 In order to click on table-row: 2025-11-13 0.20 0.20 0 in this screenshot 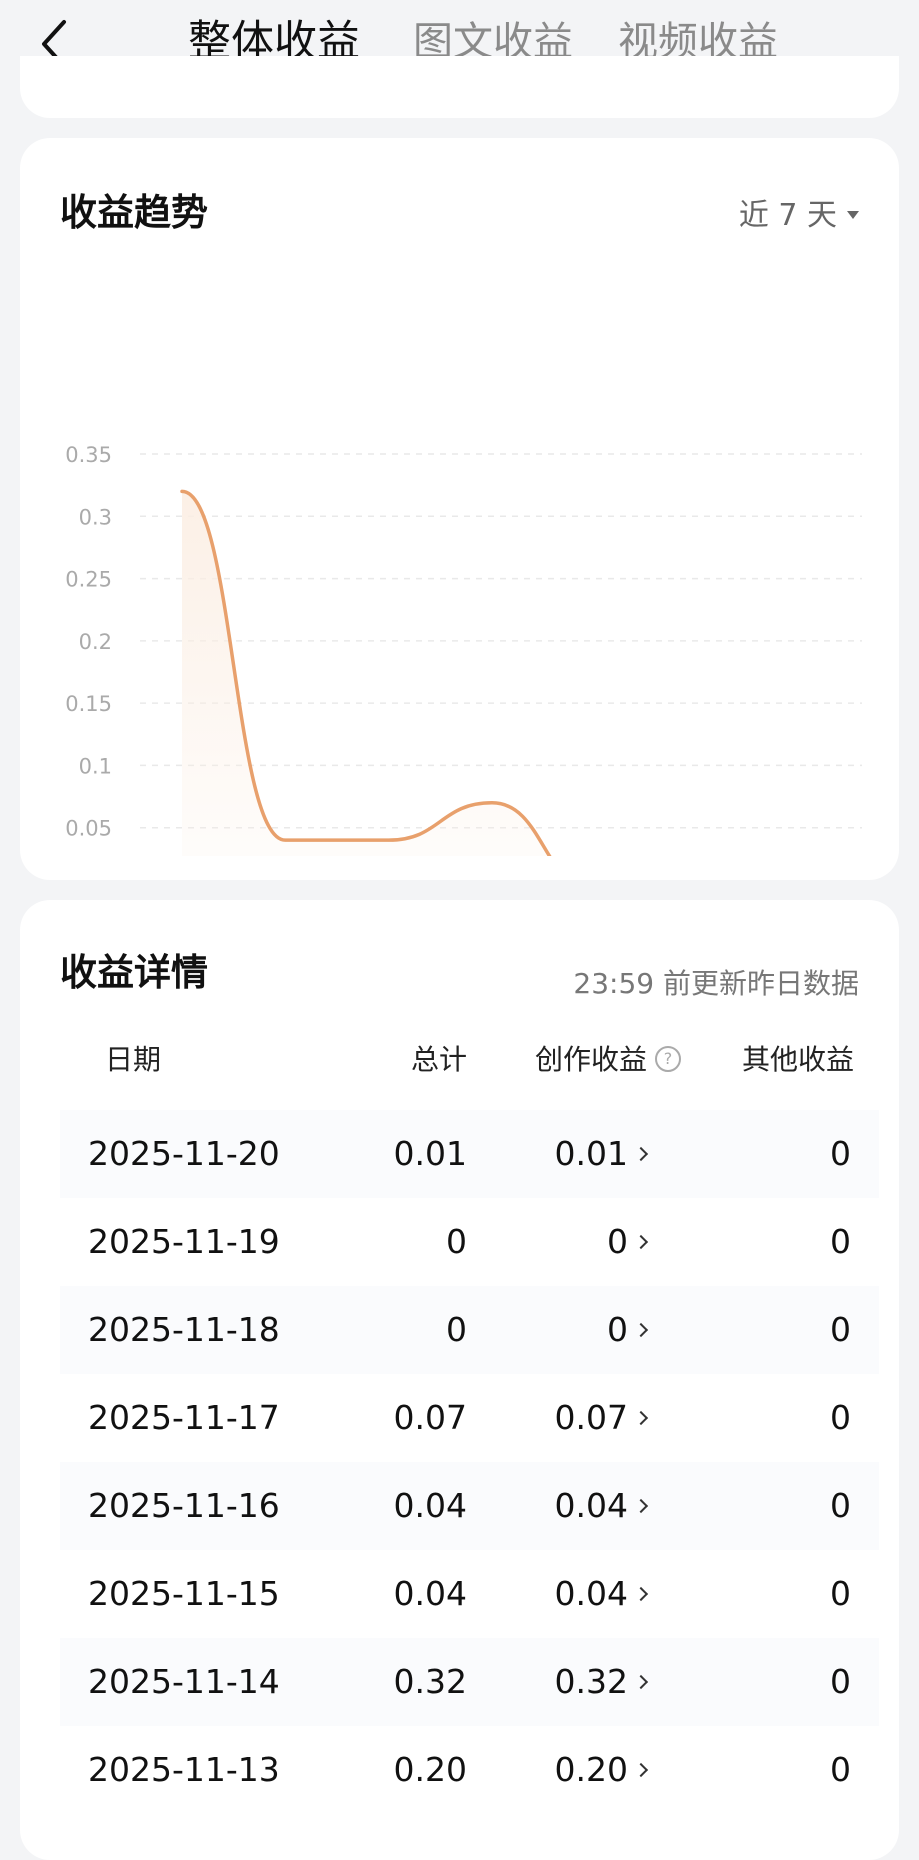, I will do `click(469, 1770)`.